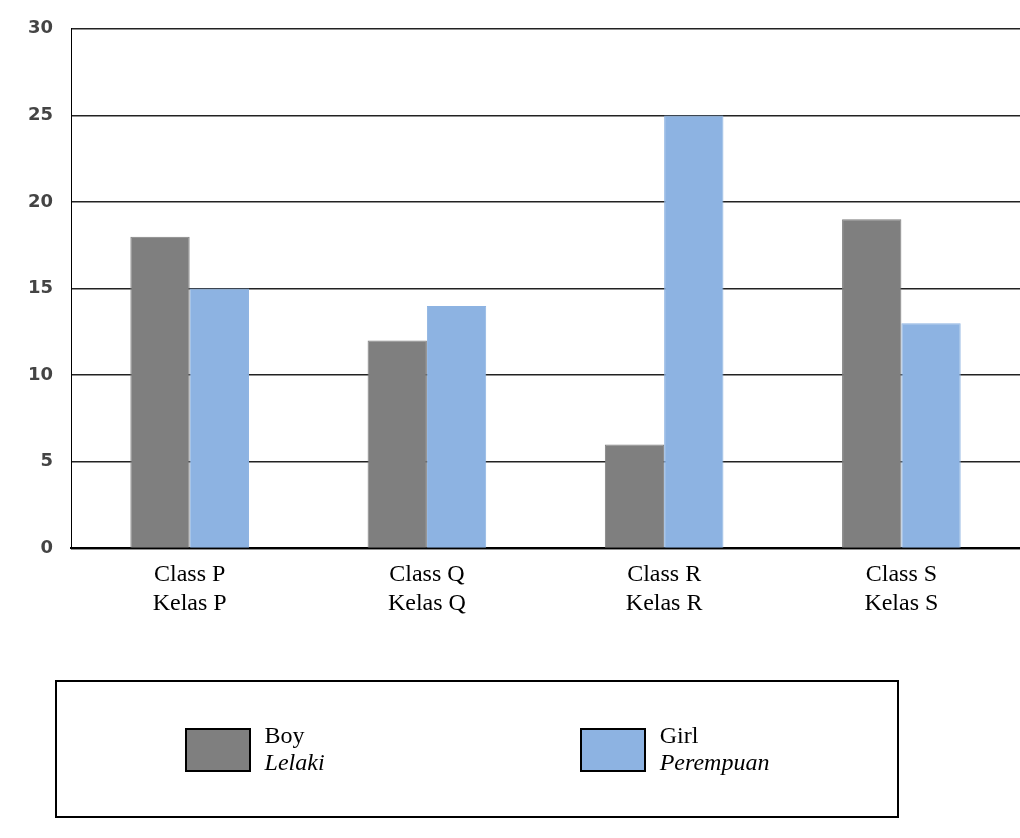 Image resolution: width=1020 pixels, height=838 pixels. Describe the element at coordinates (664, 587) in the screenshot. I see `x-tick-label: Class R Kelas R` at that location.